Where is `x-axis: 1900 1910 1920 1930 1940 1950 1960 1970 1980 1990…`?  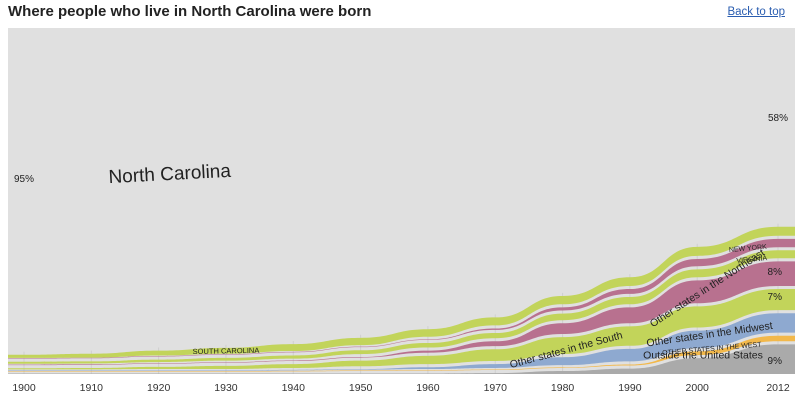
x-axis: 1900 1910 1920 1930 1940 1950 1960 1970 1980 1990… is located at coordinates (401, 388).